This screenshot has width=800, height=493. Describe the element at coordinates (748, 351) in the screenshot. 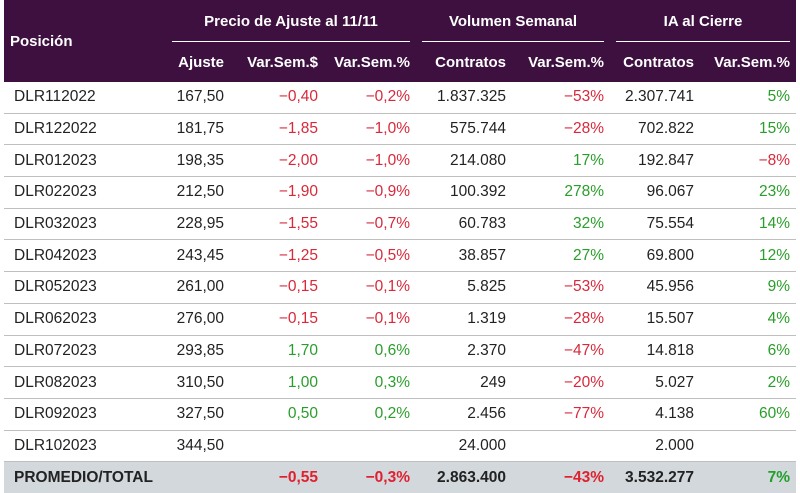

I see `oi-var-cell: 6%` at that location.